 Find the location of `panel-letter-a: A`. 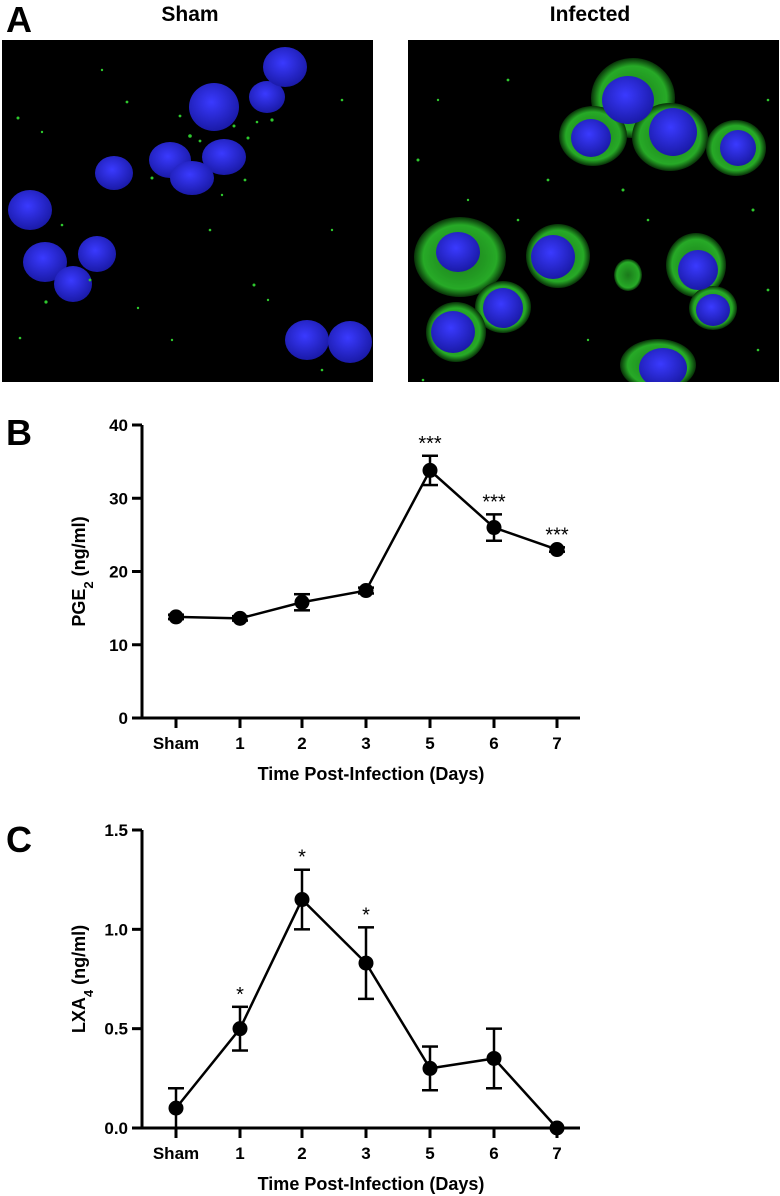

panel-letter-a: A is located at coordinates (19, 20).